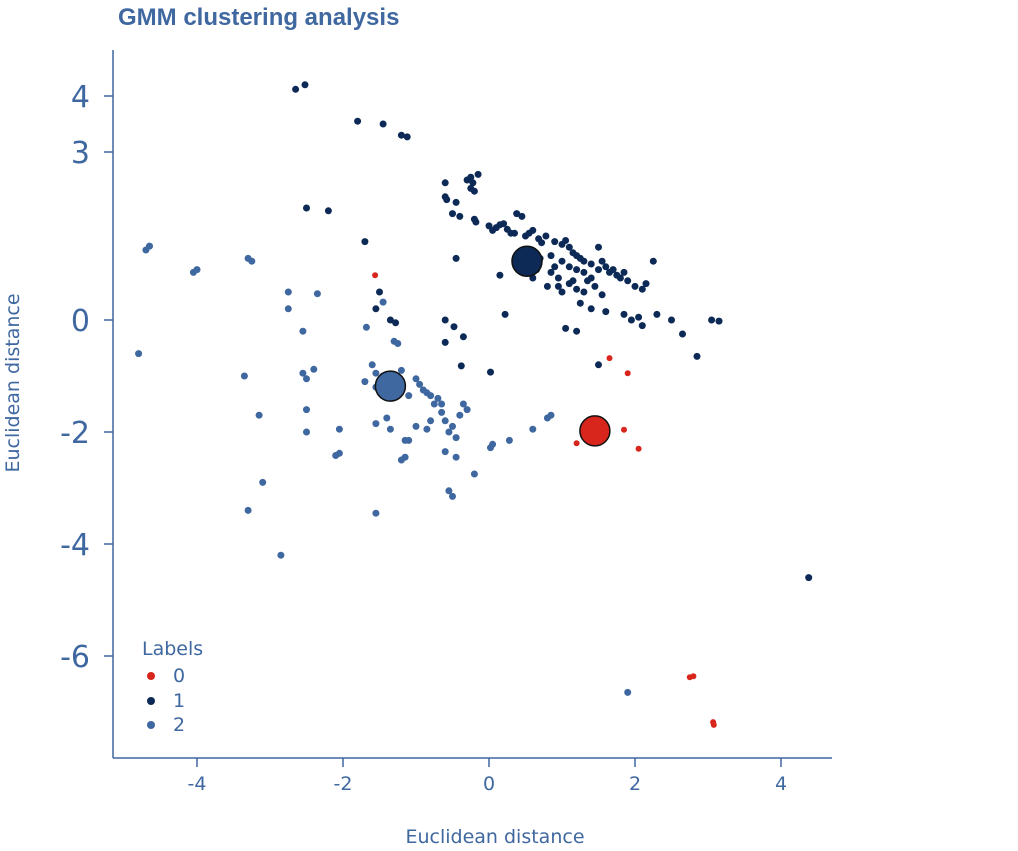 This screenshot has width=1018, height=851. I want to click on legend-label-0: 0, so click(179, 676).